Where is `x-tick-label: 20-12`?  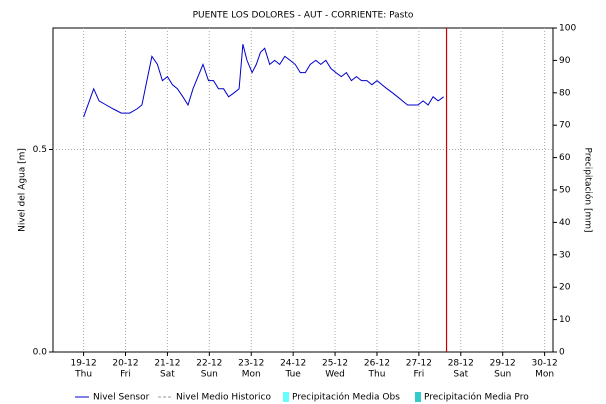 x-tick-label: 20-12 is located at coordinates (125, 364).